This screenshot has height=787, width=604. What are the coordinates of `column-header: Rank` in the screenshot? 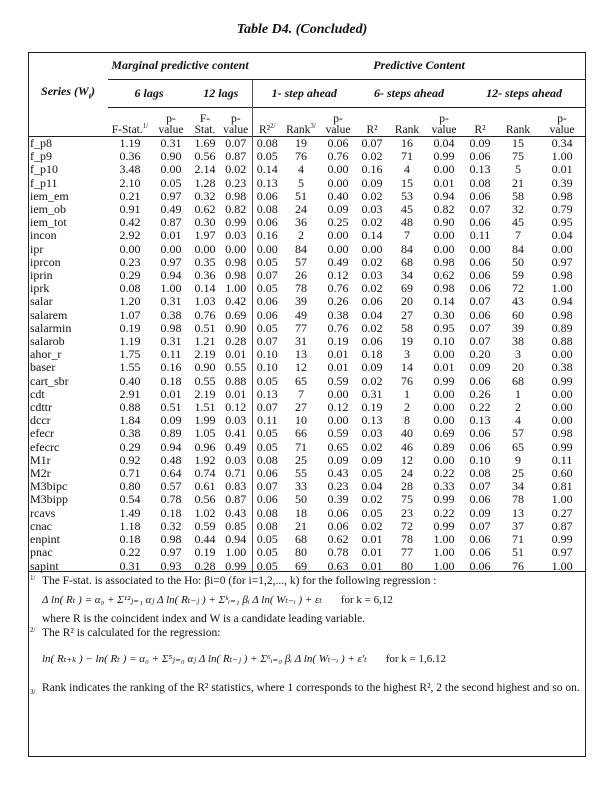 It's located at (518, 122).